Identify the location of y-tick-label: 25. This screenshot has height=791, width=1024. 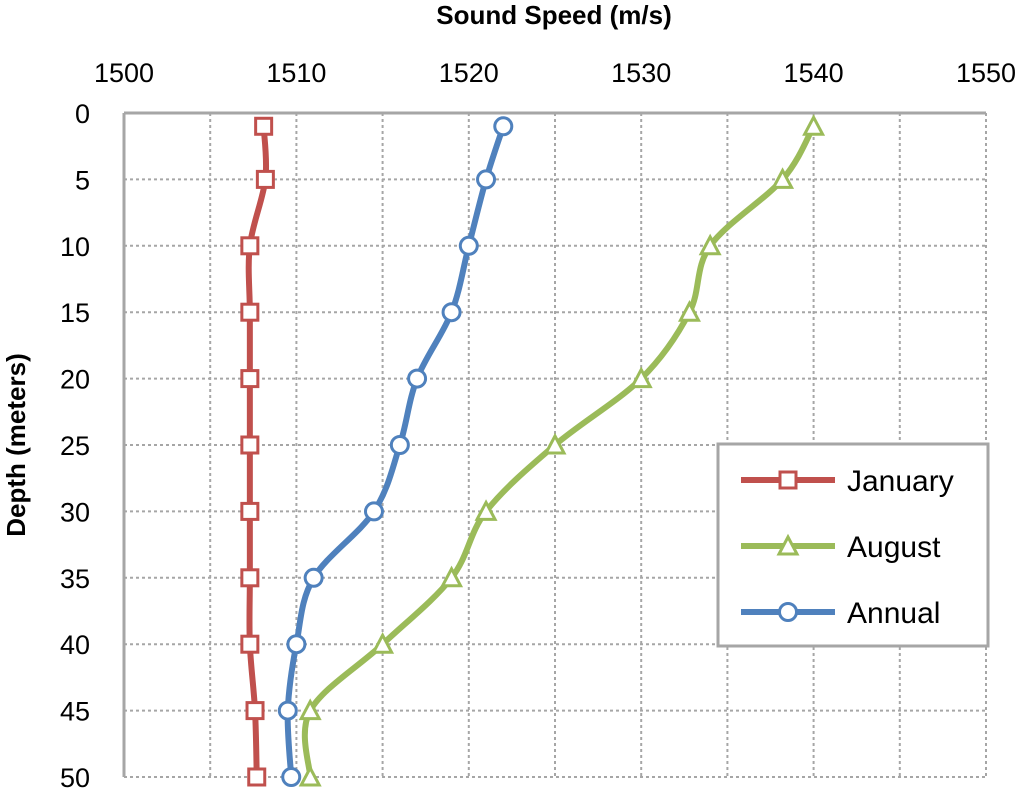
(75, 446).